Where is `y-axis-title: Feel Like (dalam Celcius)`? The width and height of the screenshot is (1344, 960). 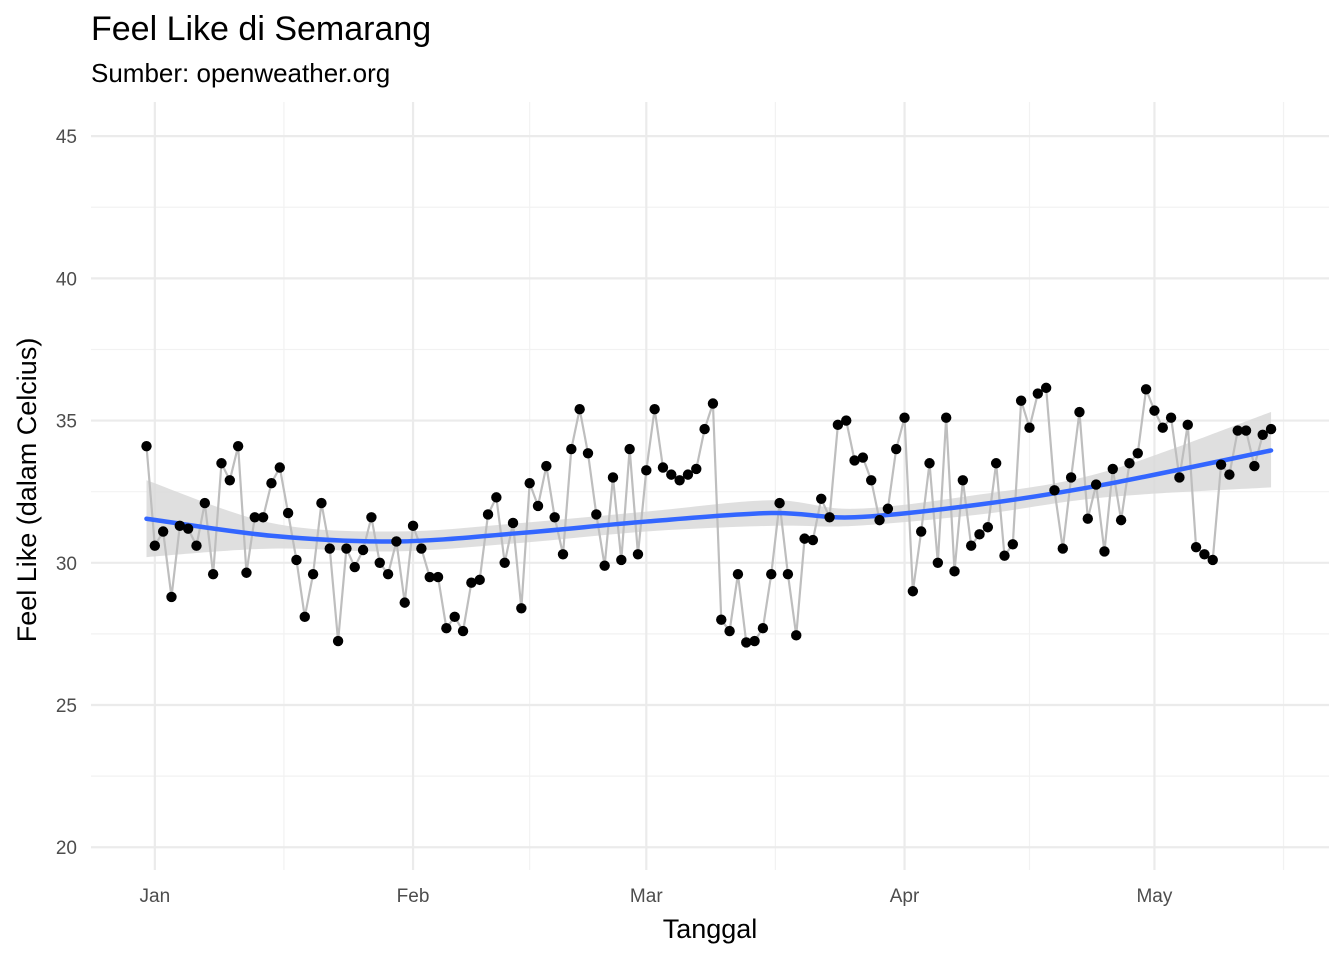 y-axis-title: Feel Like (dalam Celcius) is located at coordinates (27, 490).